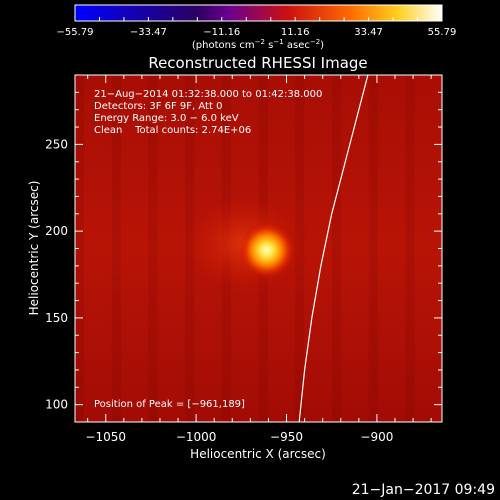  I want to click on x-axis-tick-labels: −1050 −1000 −950 −900, so click(239, 437).